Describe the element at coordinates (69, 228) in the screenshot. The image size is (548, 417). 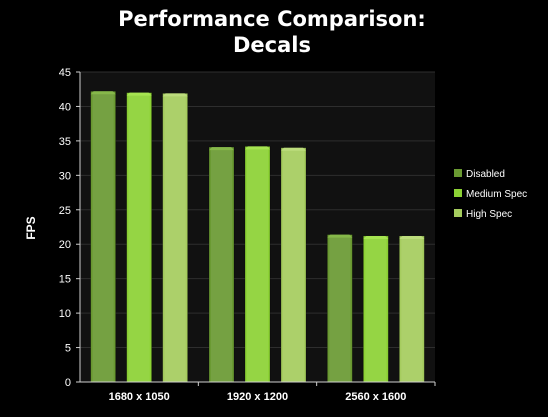
I see `y-axis-ticks: 0 5 10 15 20 25 30 35 40 45` at that location.